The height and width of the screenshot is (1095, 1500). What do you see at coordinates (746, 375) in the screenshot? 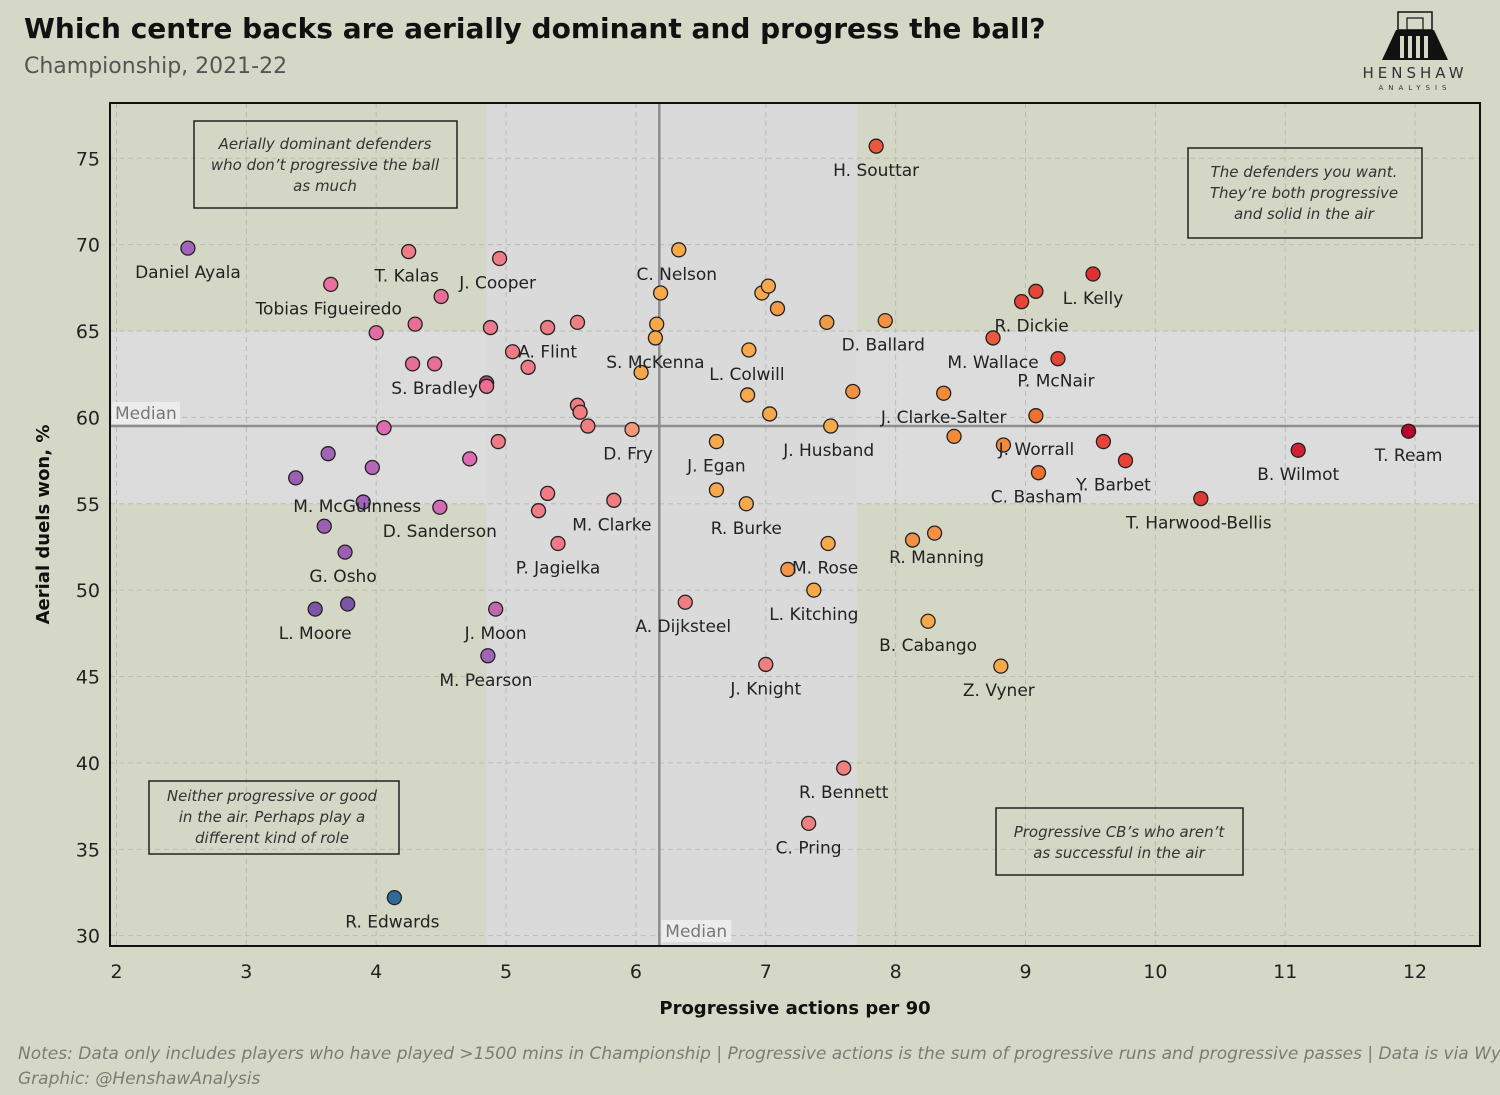
I see `point-label: L. Colwill` at bounding box center [746, 375].